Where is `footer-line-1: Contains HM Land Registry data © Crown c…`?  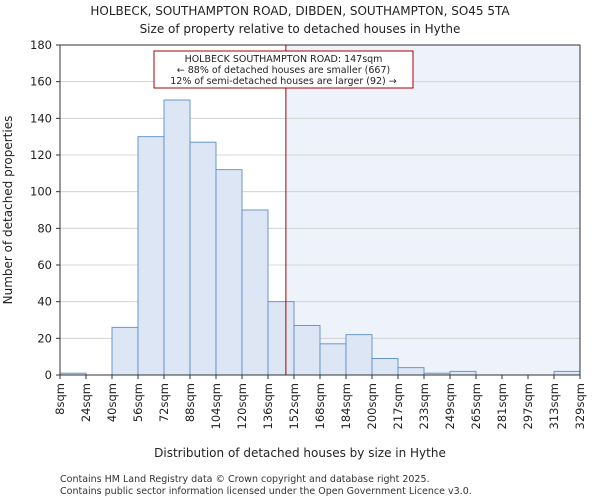 footer-line-1: Contains HM Land Registry data © Crown c… is located at coordinates (245, 479).